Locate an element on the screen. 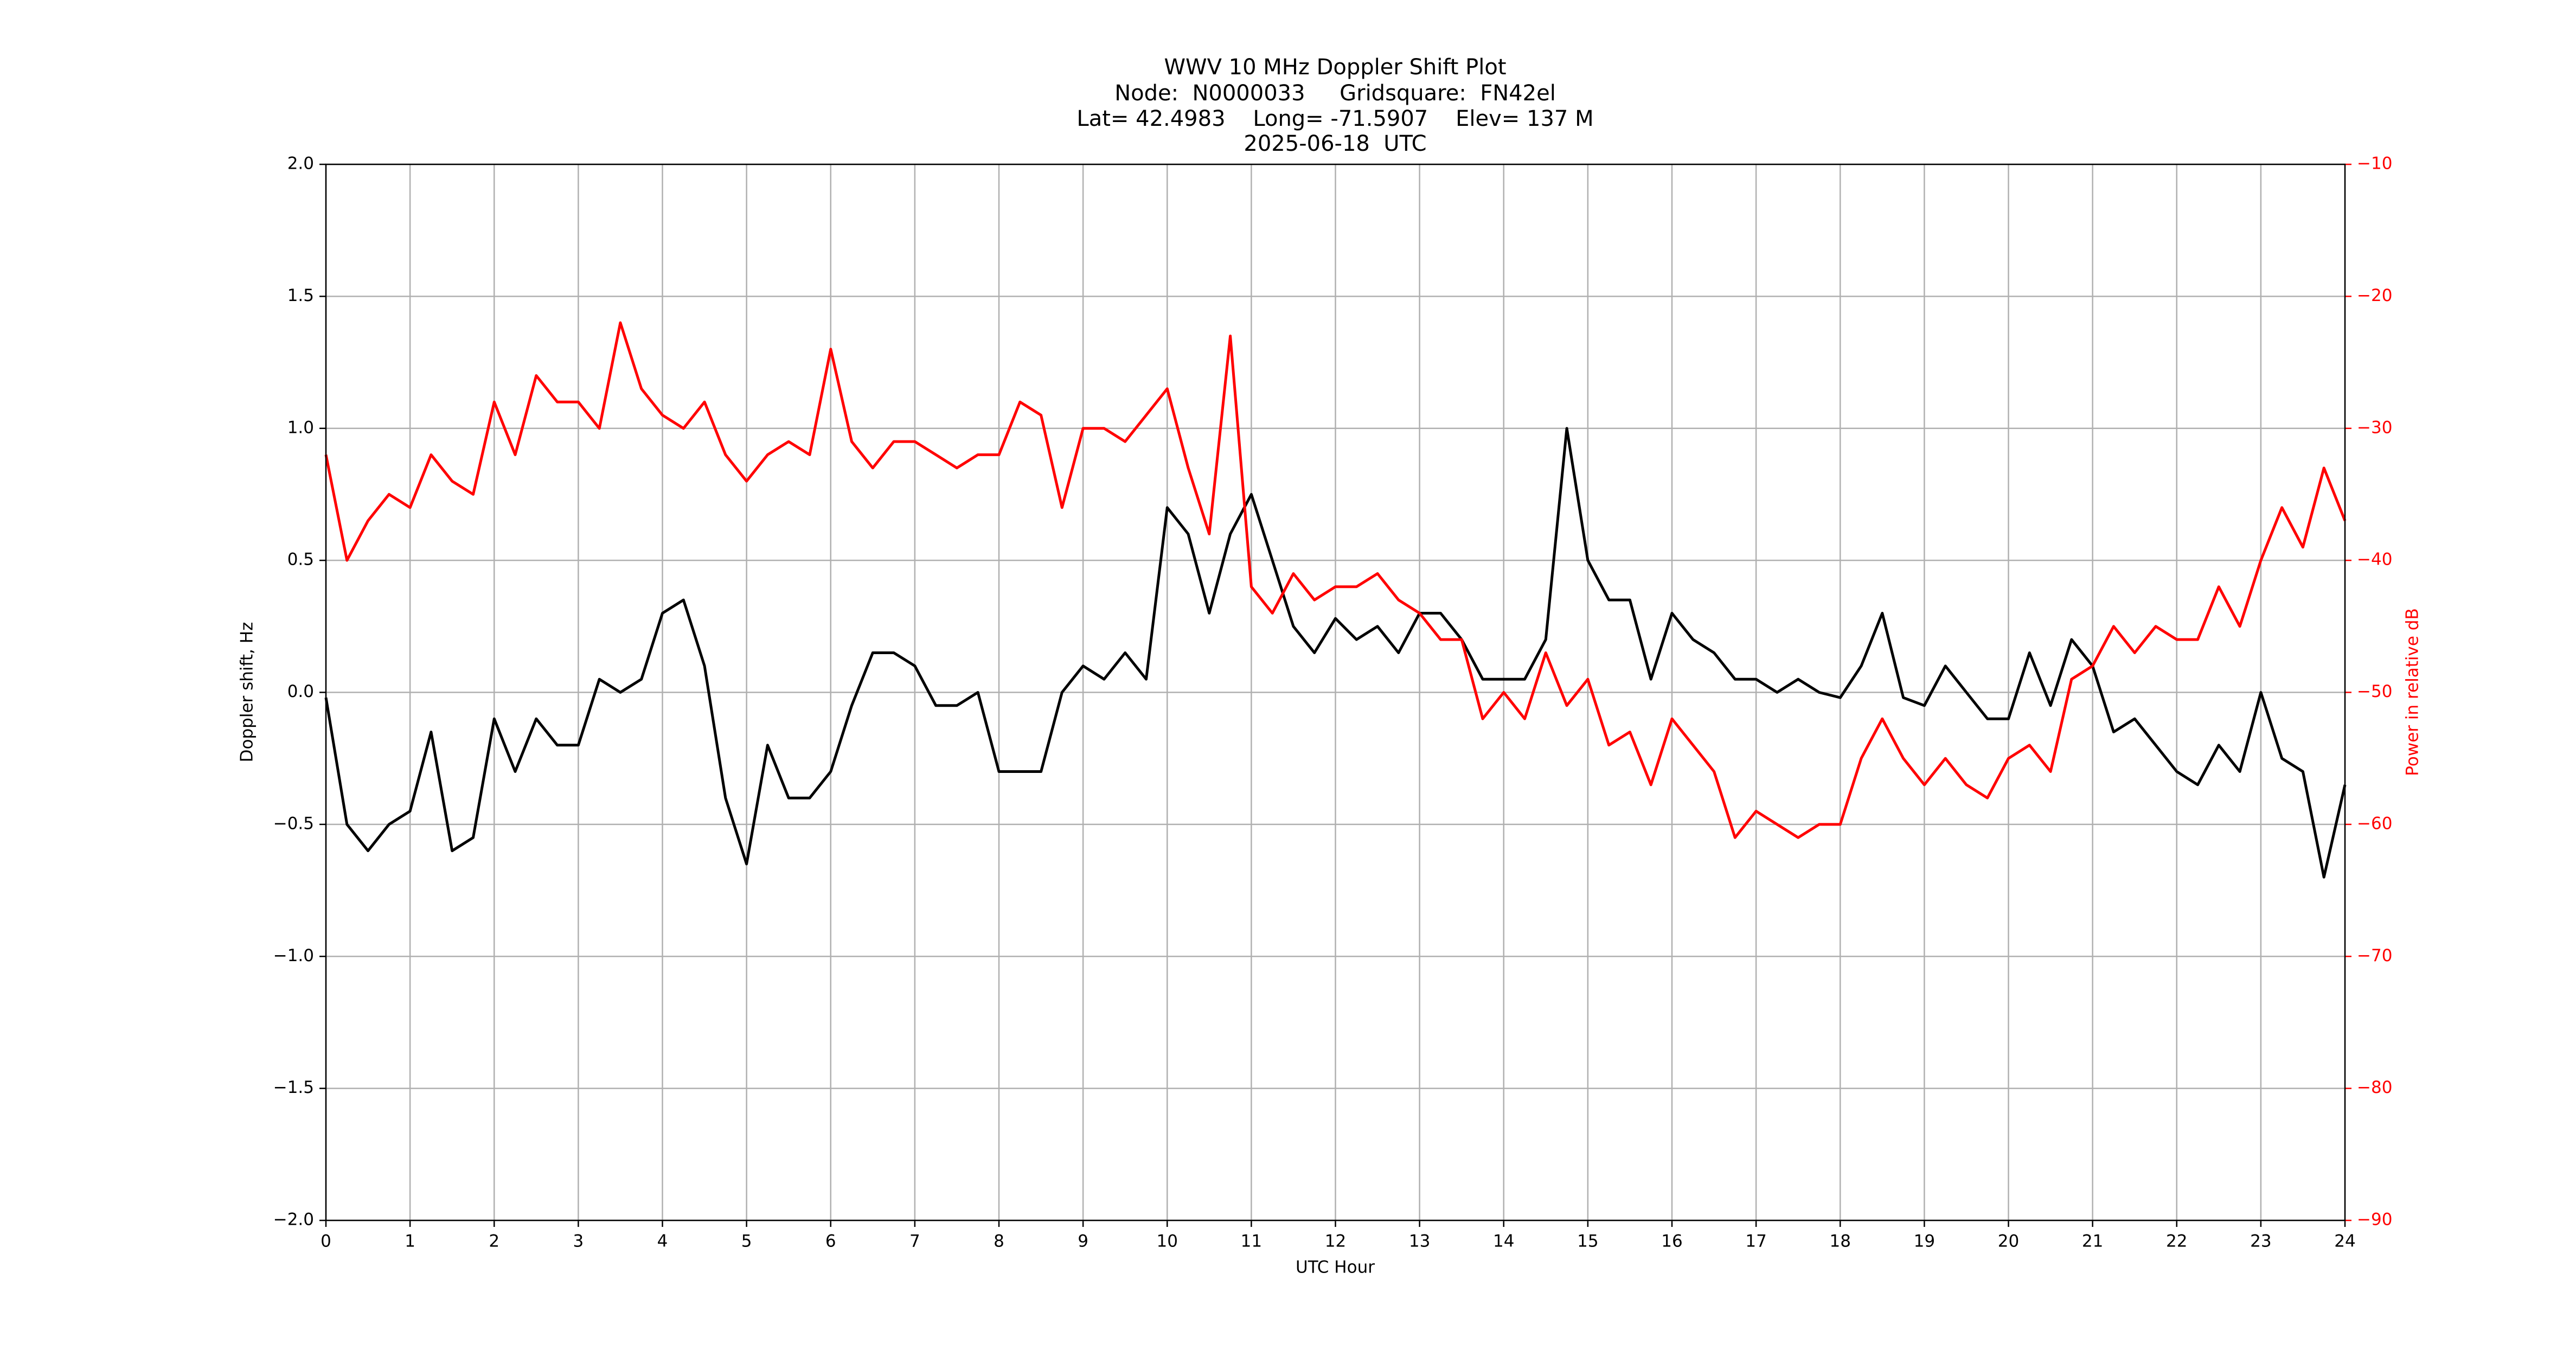 The height and width of the screenshot is (1356, 2576). x-tick-label: 2 is located at coordinates (494, 1241).